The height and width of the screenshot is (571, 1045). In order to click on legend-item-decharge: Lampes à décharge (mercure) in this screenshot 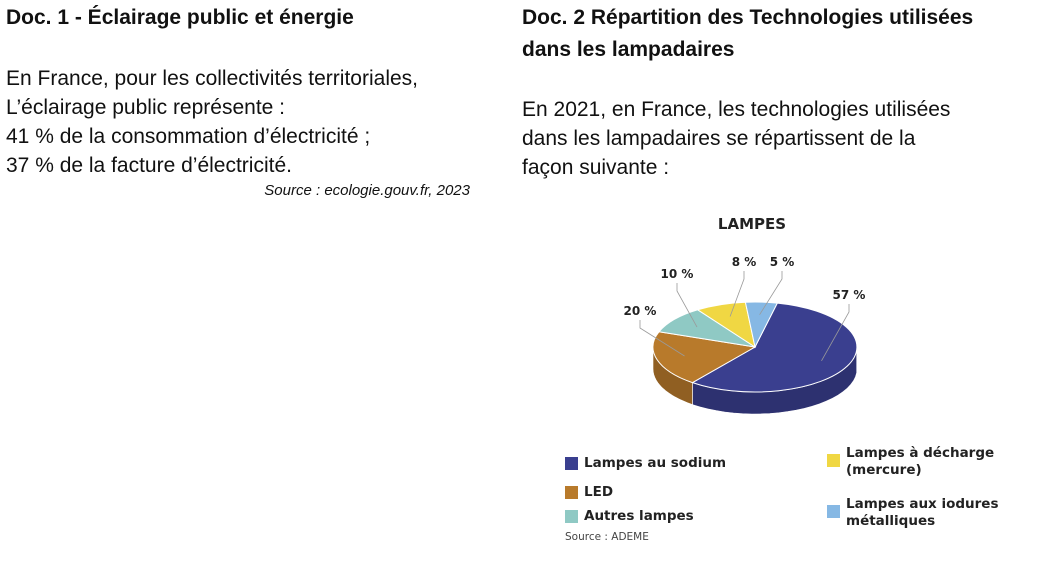, I will do `click(910, 462)`.